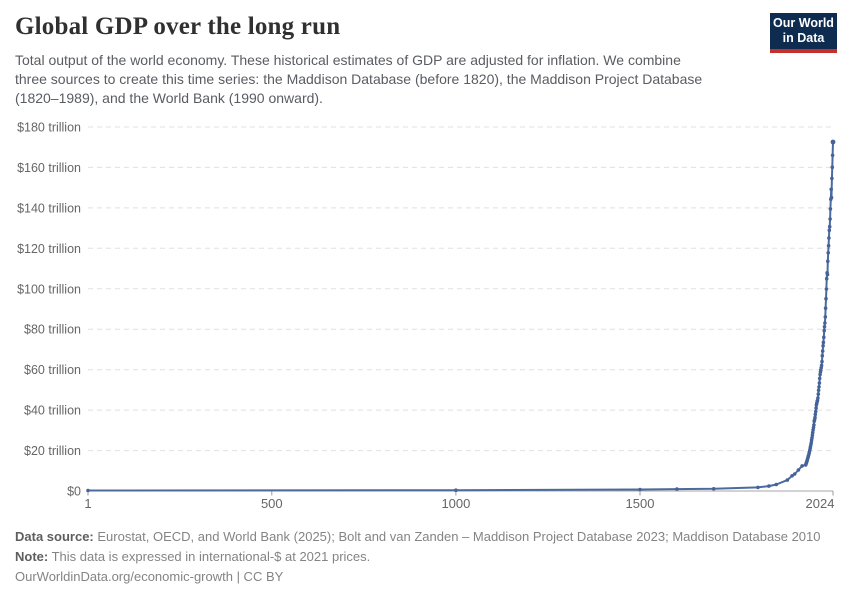 The height and width of the screenshot is (600, 850). Describe the element at coordinates (54, 536) in the screenshot. I see `data-source-label: Data source:` at that location.